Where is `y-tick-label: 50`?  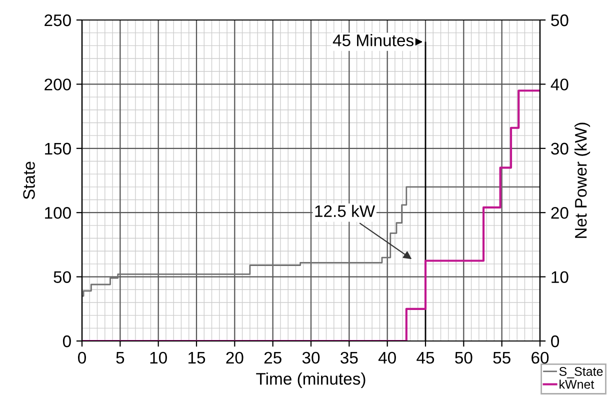
y-tick-label: 50 is located at coordinates (62, 277).